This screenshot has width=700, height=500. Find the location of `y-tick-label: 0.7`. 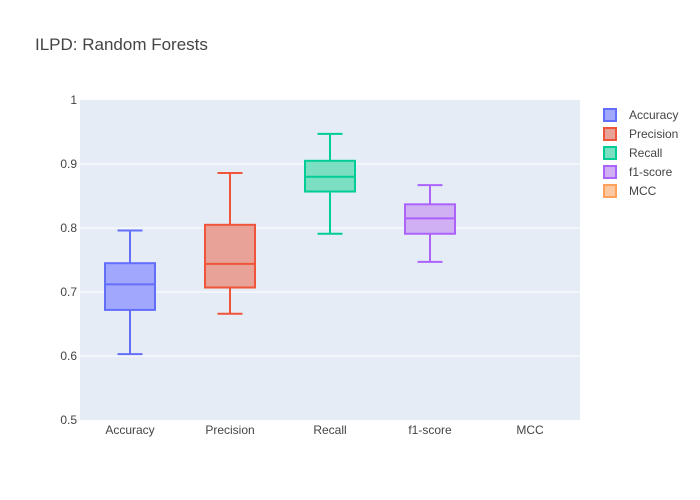

y-tick-label: 0.7 is located at coordinates (68, 292).